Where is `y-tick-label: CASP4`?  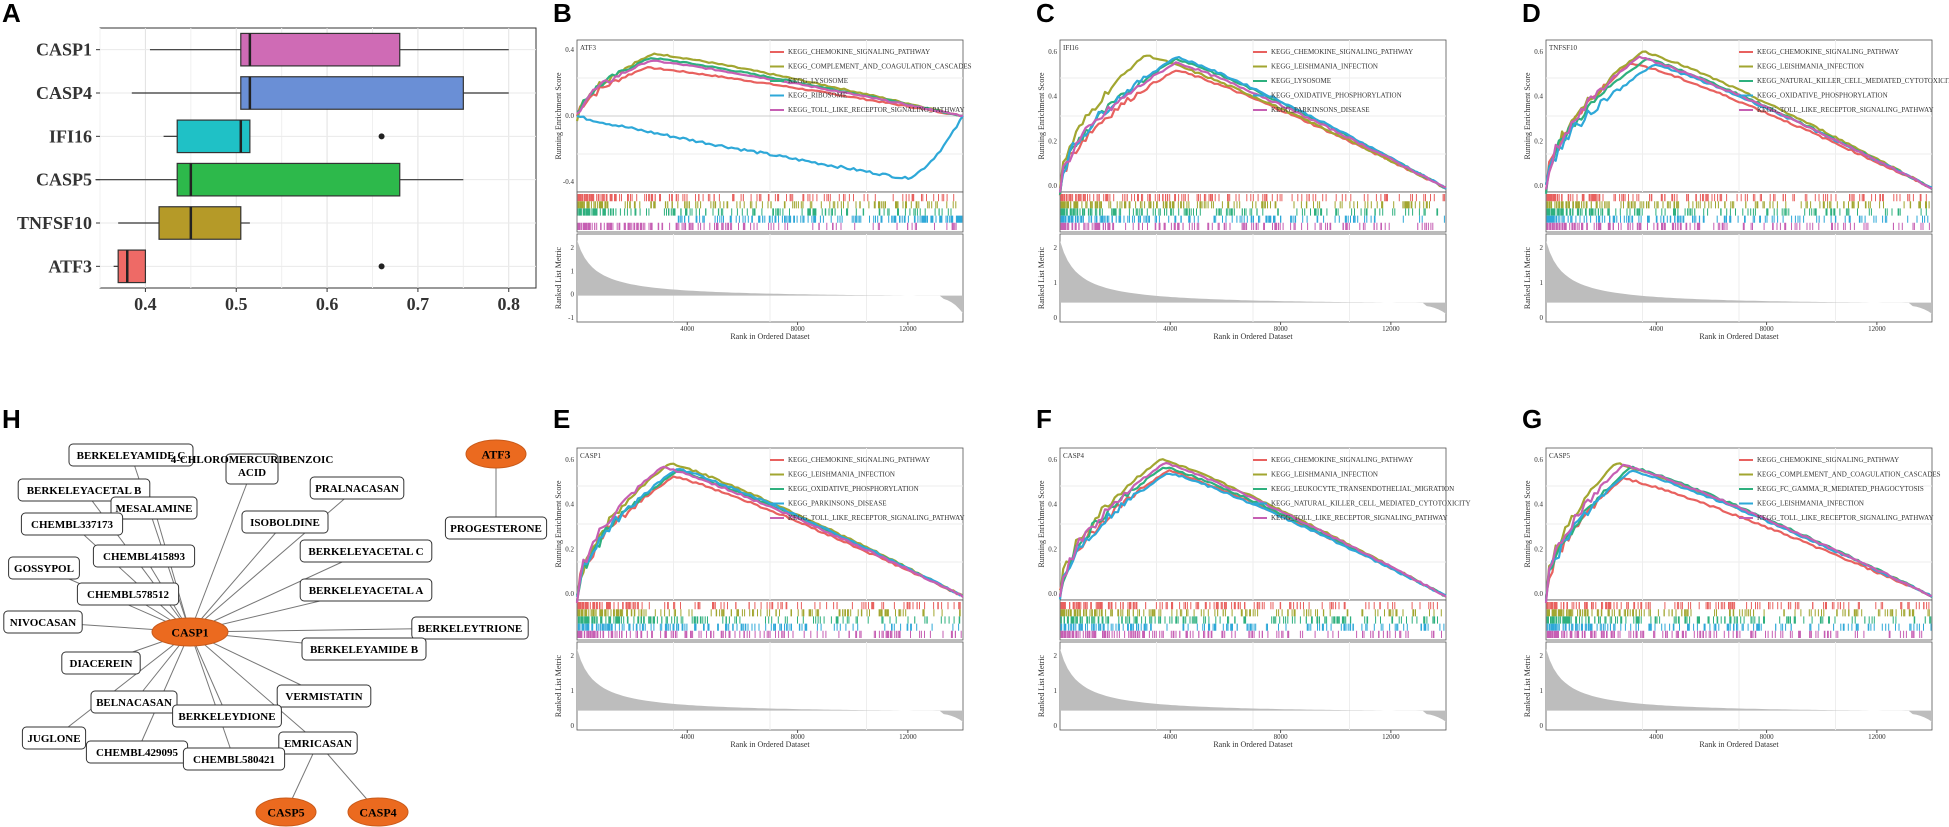 y-tick-label: CASP4 is located at coordinates (64, 93).